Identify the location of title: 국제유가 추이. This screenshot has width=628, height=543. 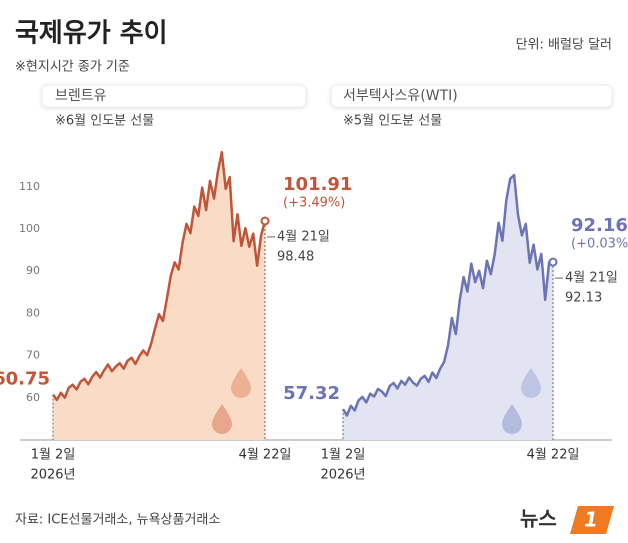
(91, 34).